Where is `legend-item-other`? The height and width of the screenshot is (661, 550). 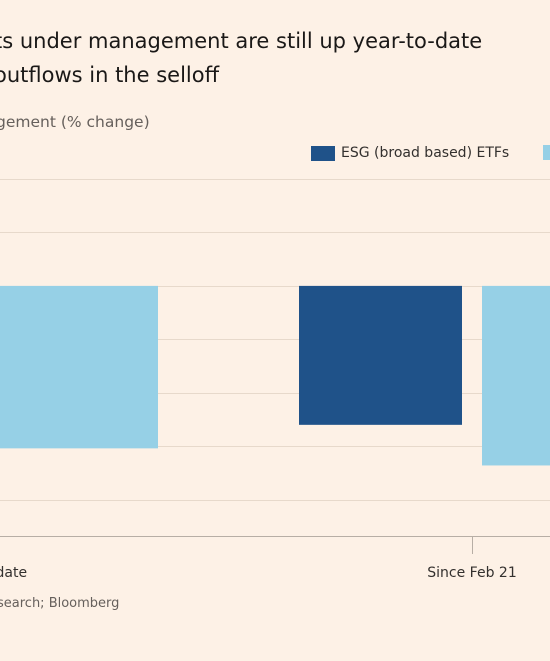 legend-item-other is located at coordinates (546, 152).